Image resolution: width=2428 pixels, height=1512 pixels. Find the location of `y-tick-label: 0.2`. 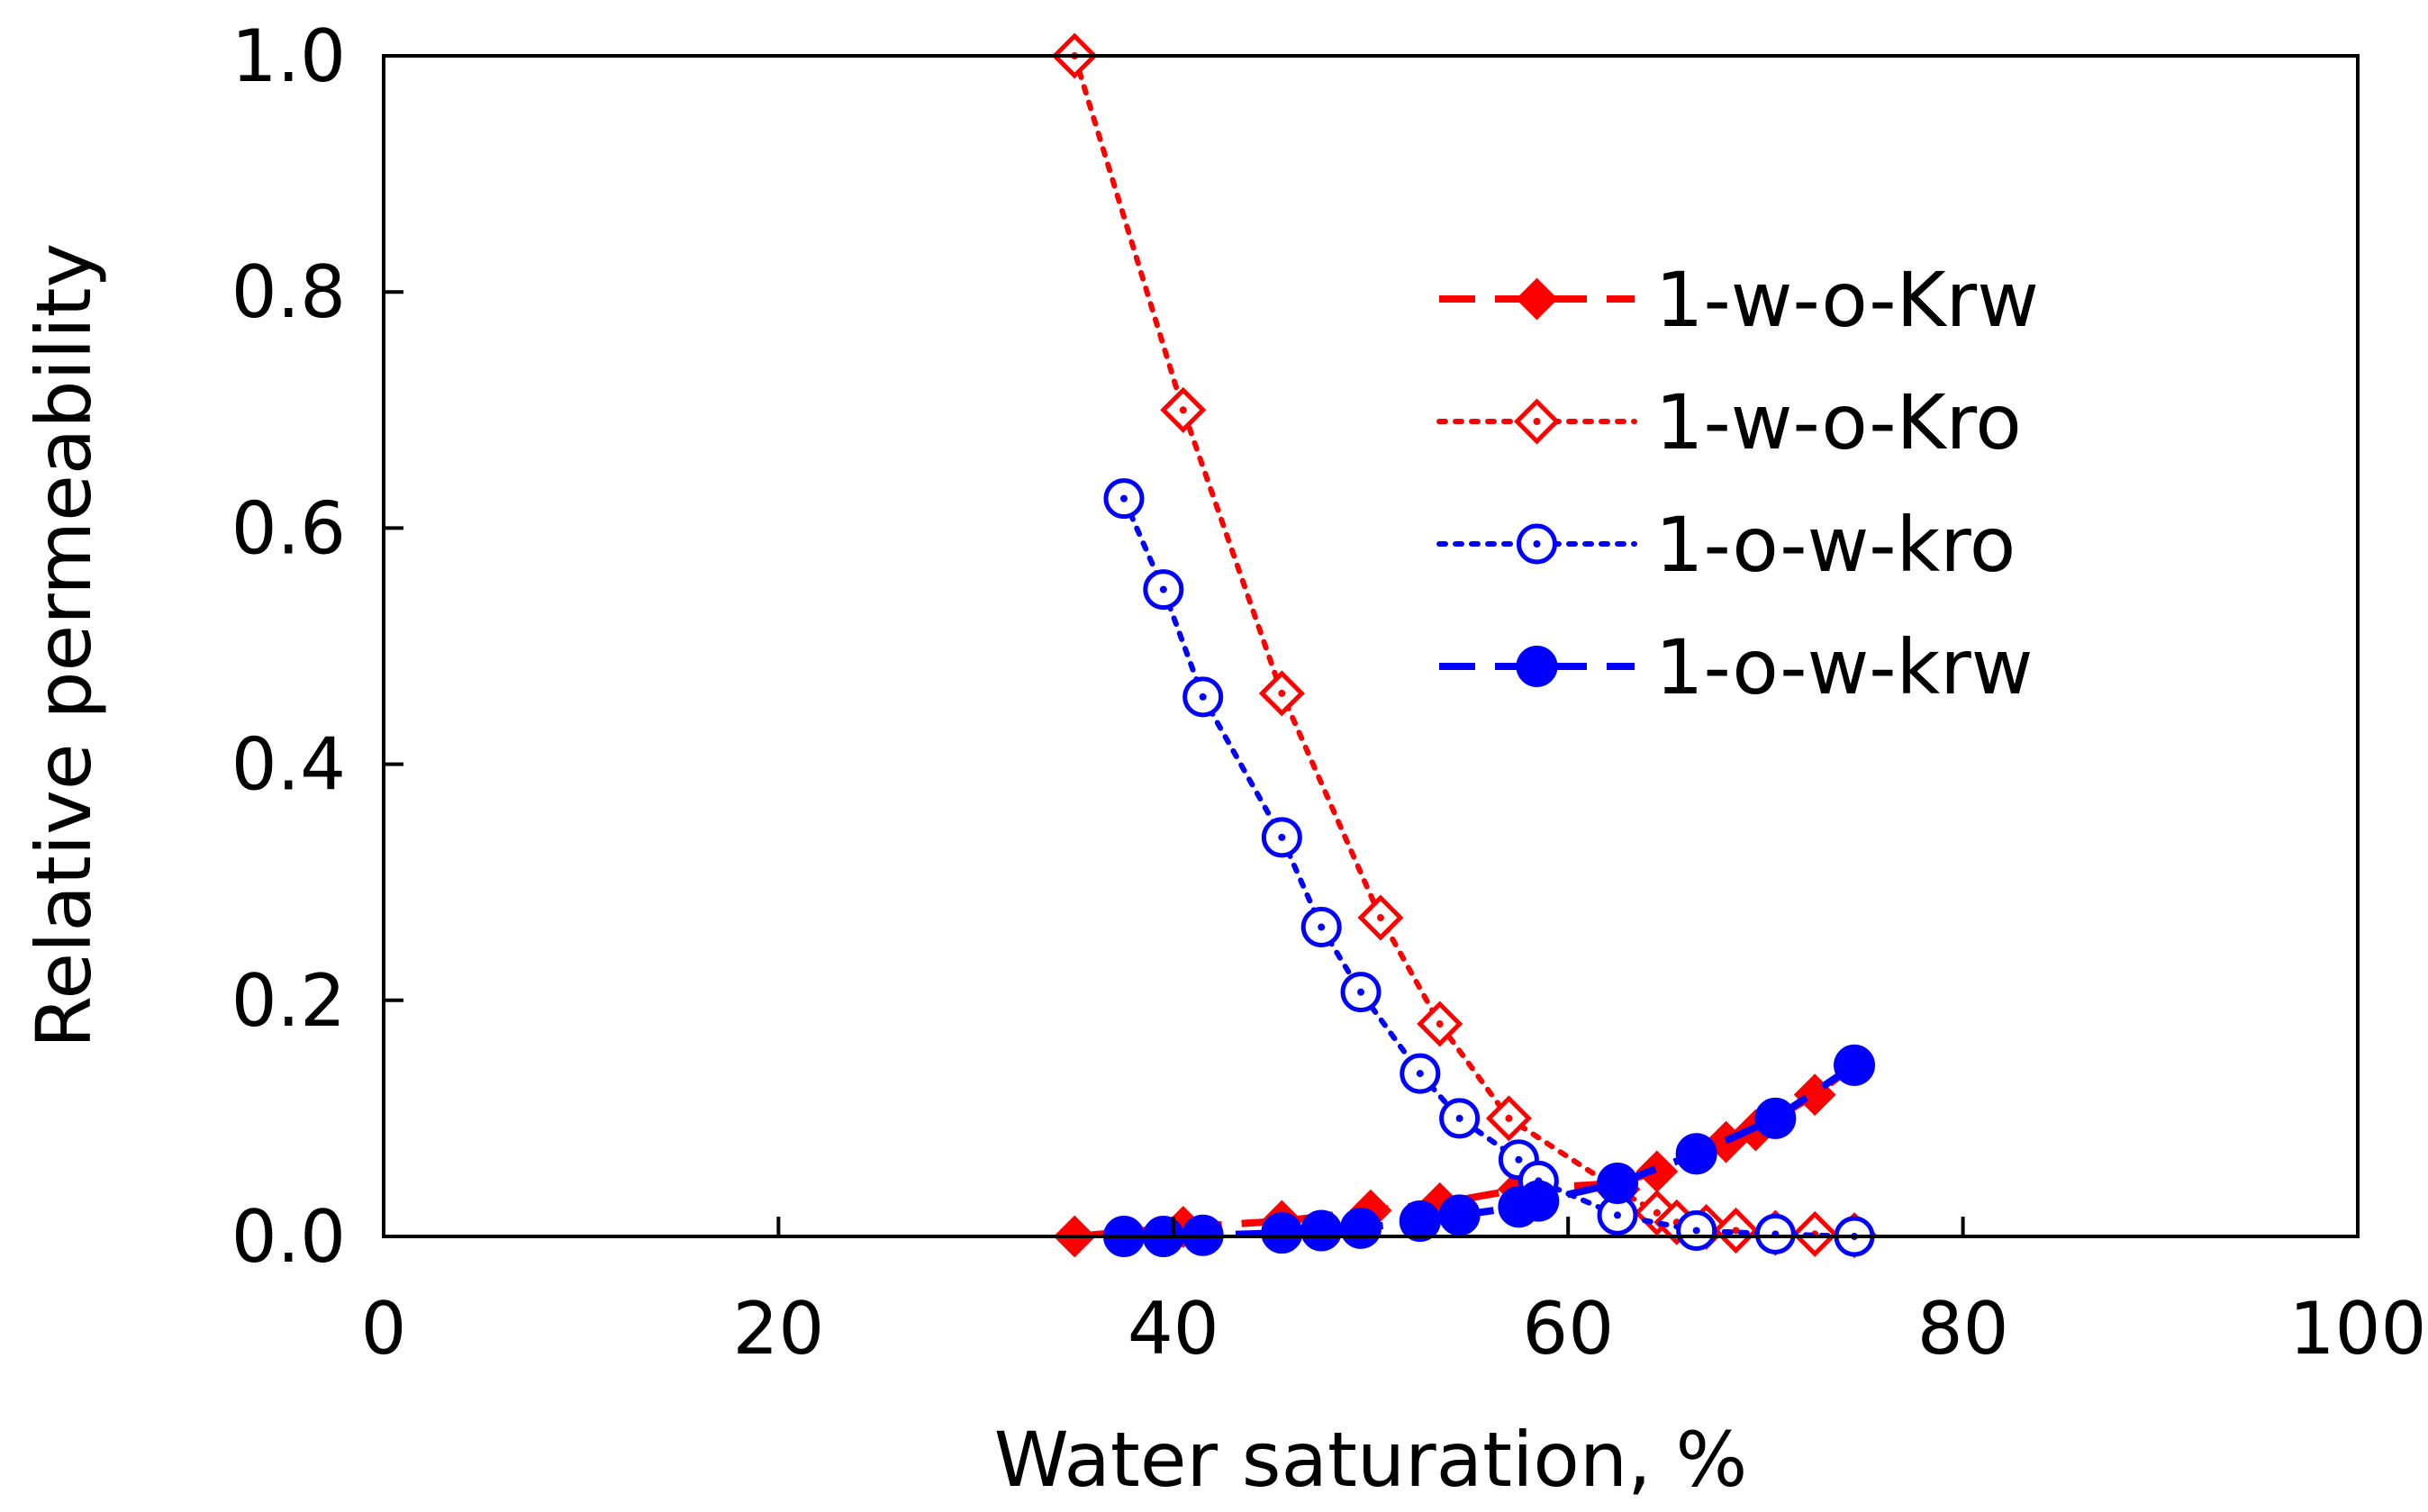

y-tick-label: 0.2 is located at coordinates (288, 1001).